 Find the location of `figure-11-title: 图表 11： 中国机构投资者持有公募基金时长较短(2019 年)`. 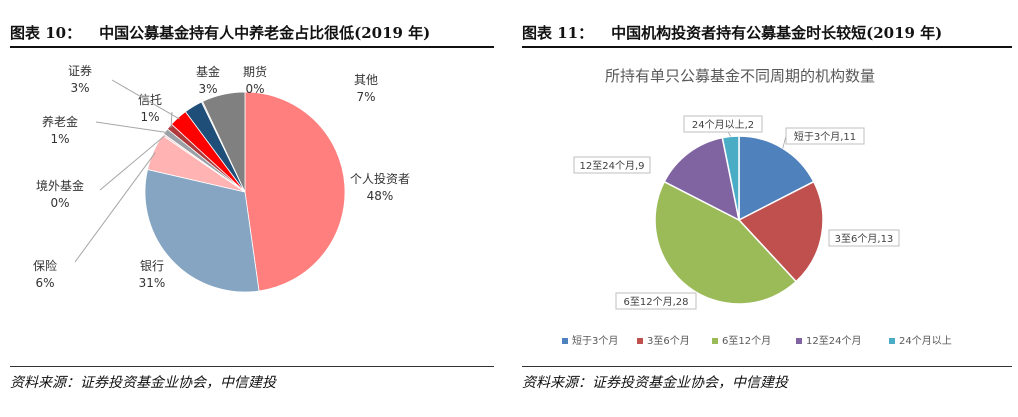

figure-11-title: 图表 11： 中国机构投资者持有公募基金时长较短(2019 年) is located at coordinates (732, 32).